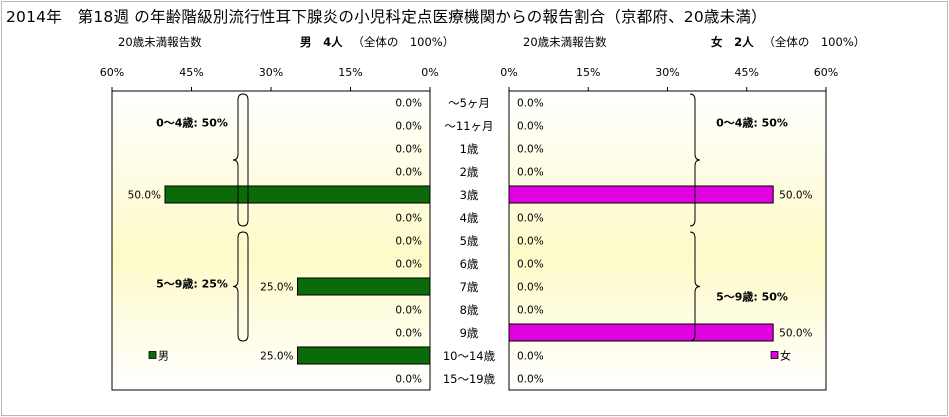 This screenshot has height=417, width=949. What do you see at coordinates (717, 42) in the screenshot?
I see `female-sex-label: 女` at bounding box center [717, 42].